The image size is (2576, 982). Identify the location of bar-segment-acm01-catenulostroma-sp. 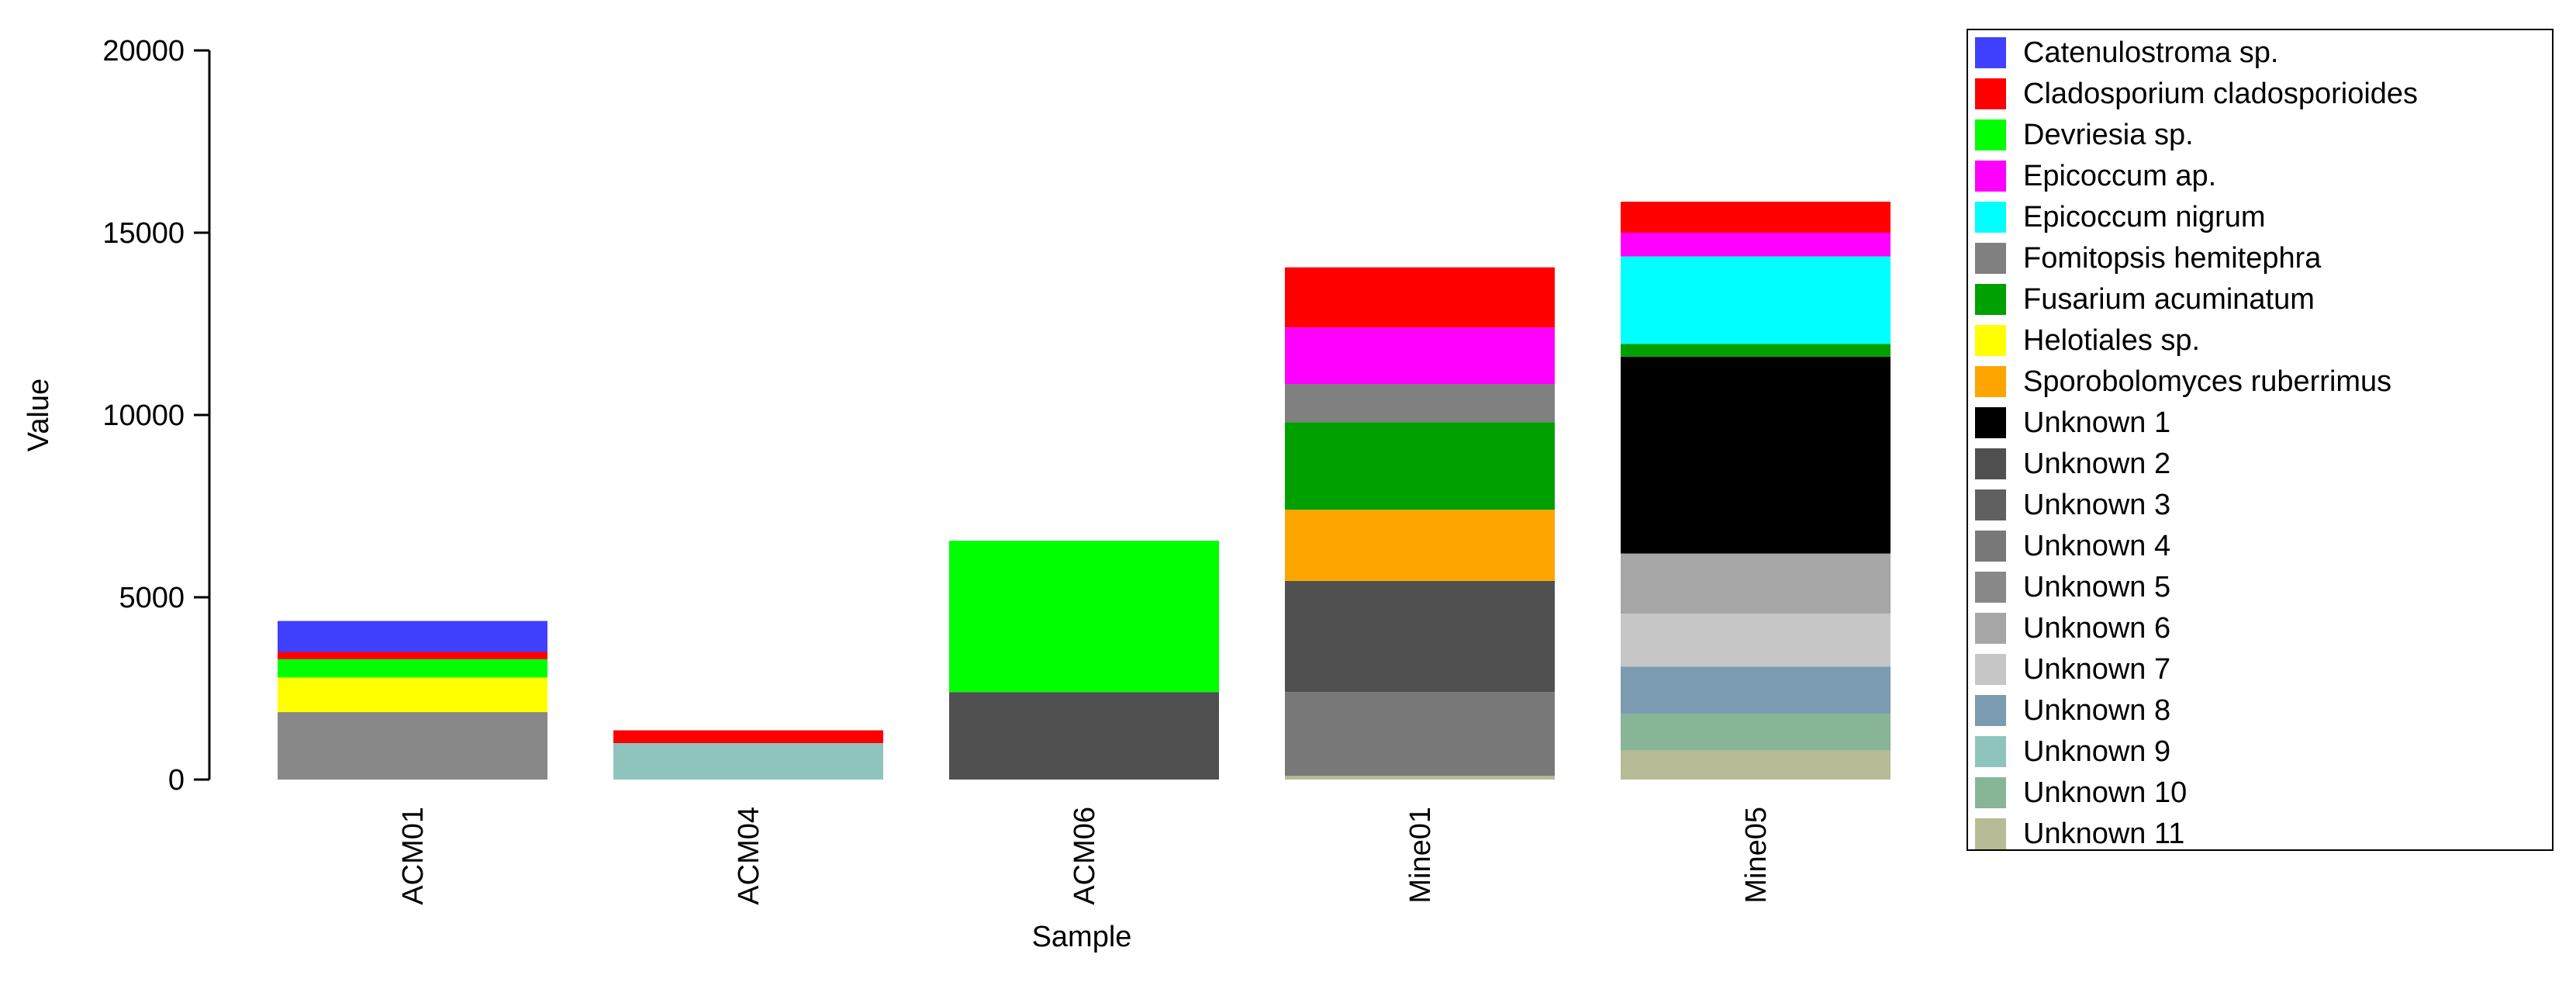
(413, 636).